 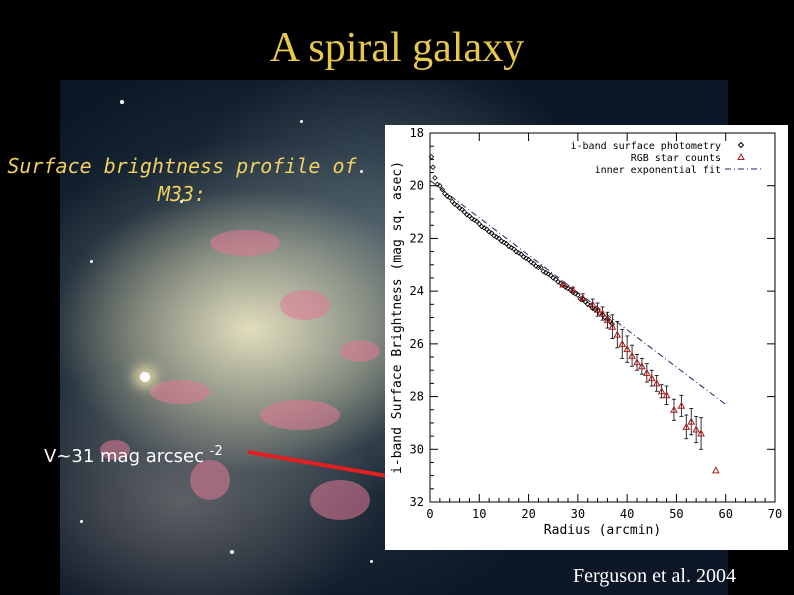 What do you see at coordinates (417, 449) in the screenshot?
I see `y-tick-label: 30` at bounding box center [417, 449].